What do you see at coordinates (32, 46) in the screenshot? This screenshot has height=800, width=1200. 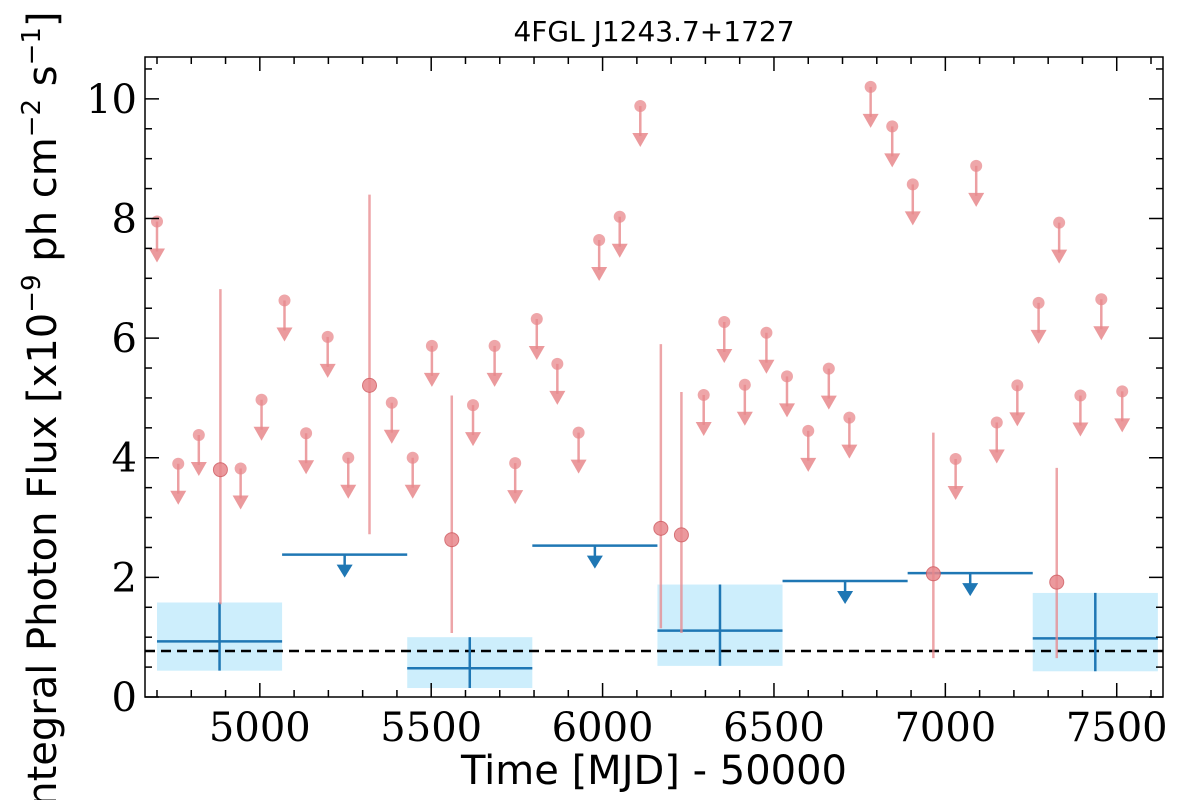 I see `y-axis-label-exp3: −1` at bounding box center [32, 46].